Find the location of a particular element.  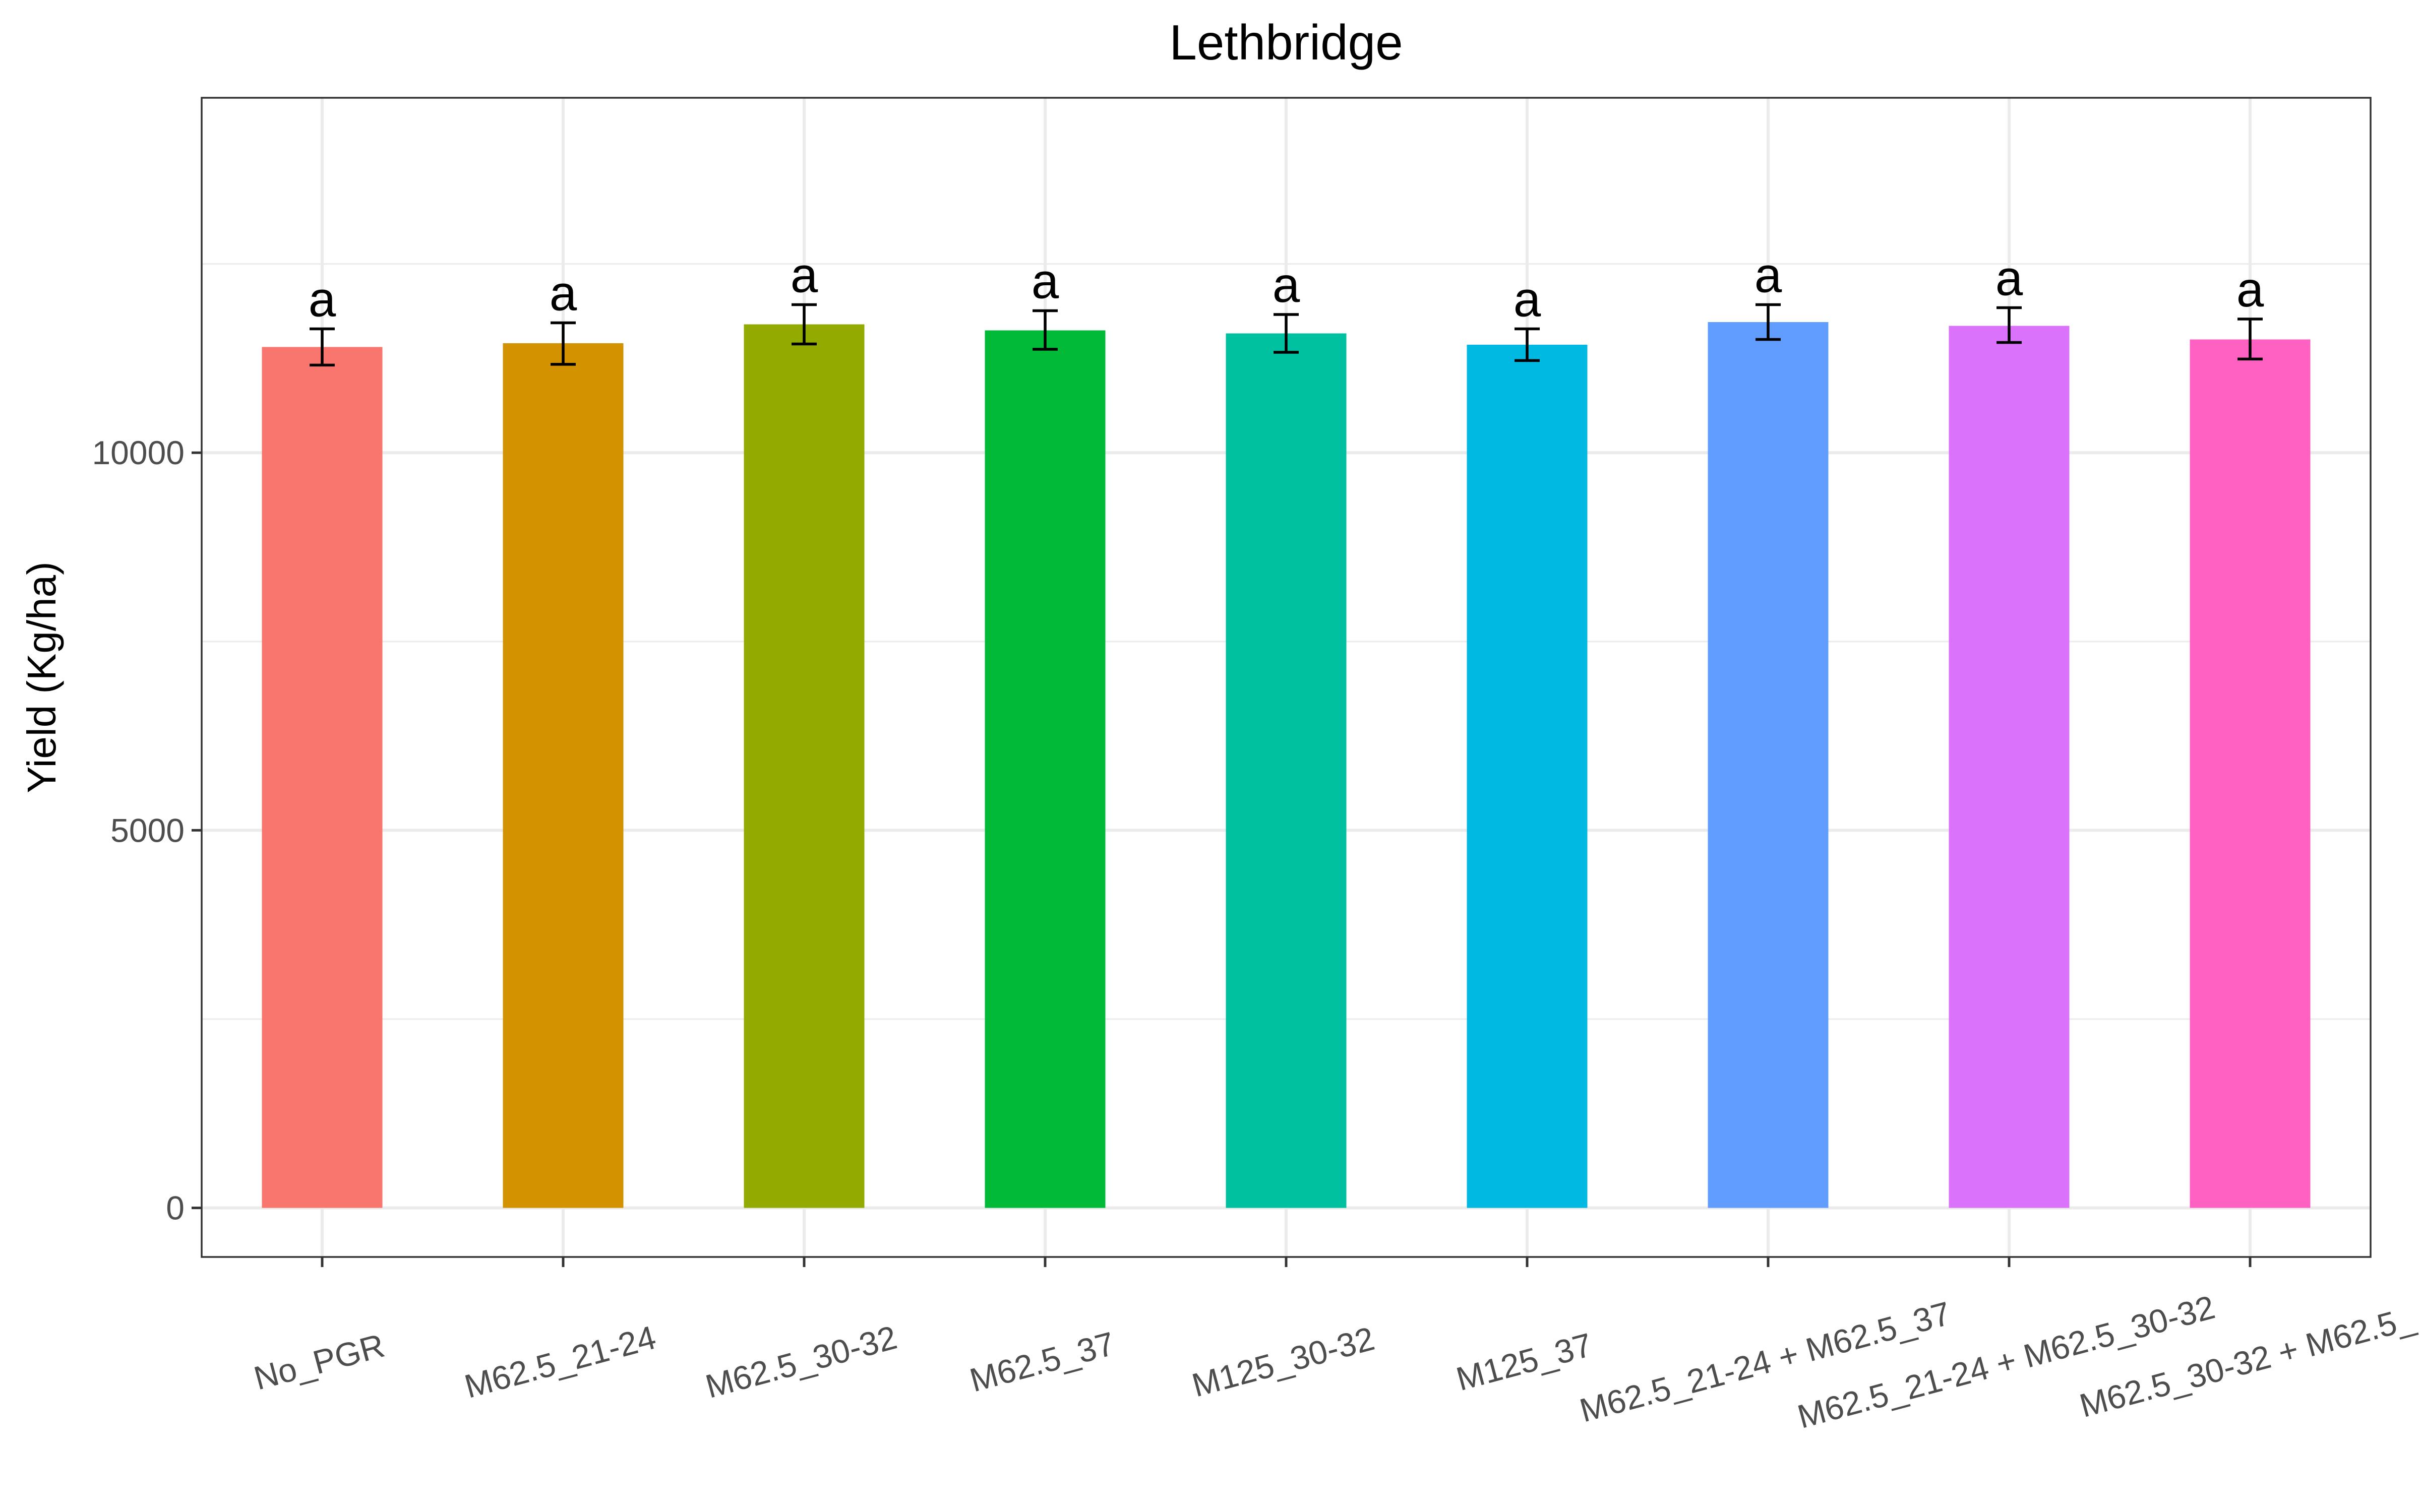

y-tick-label: 5000 is located at coordinates (147, 830).